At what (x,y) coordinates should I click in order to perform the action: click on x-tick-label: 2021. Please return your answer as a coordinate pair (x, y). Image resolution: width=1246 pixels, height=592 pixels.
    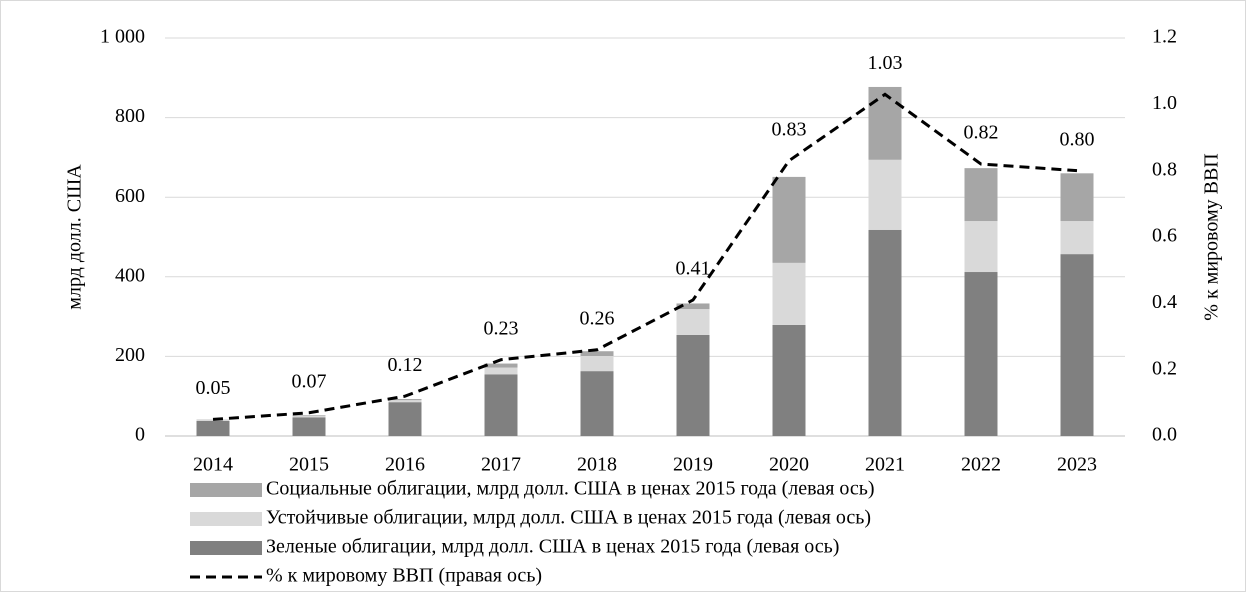
    Looking at the image, I should click on (885, 465).